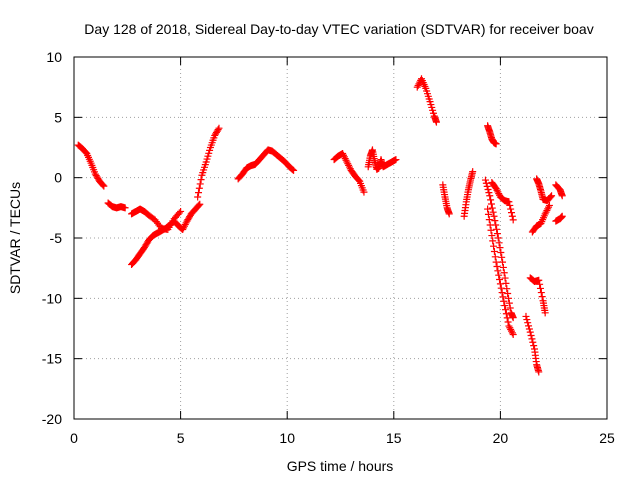 The width and height of the screenshot is (640, 480). I want to click on y-tick-label: -20, so click(52, 419).